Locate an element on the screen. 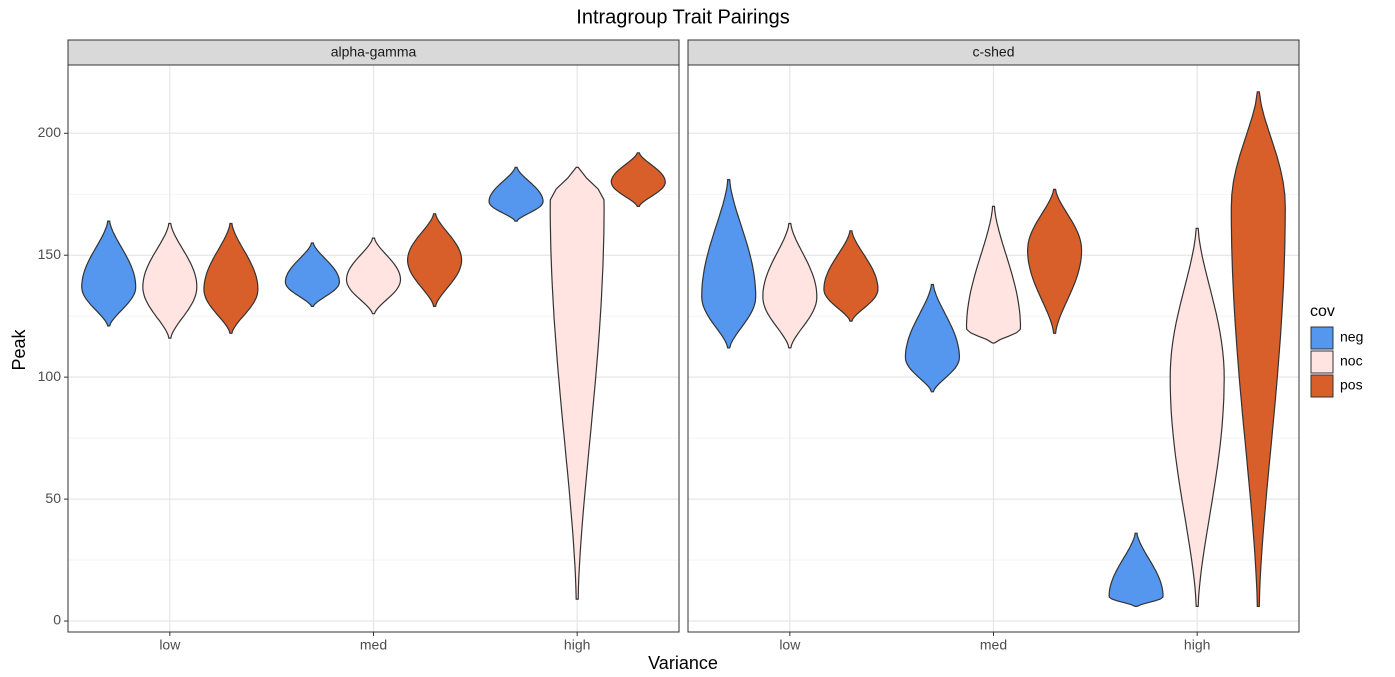 The width and height of the screenshot is (1395, 677). y-axis-label: Peak is located at coordinates (19, 349).